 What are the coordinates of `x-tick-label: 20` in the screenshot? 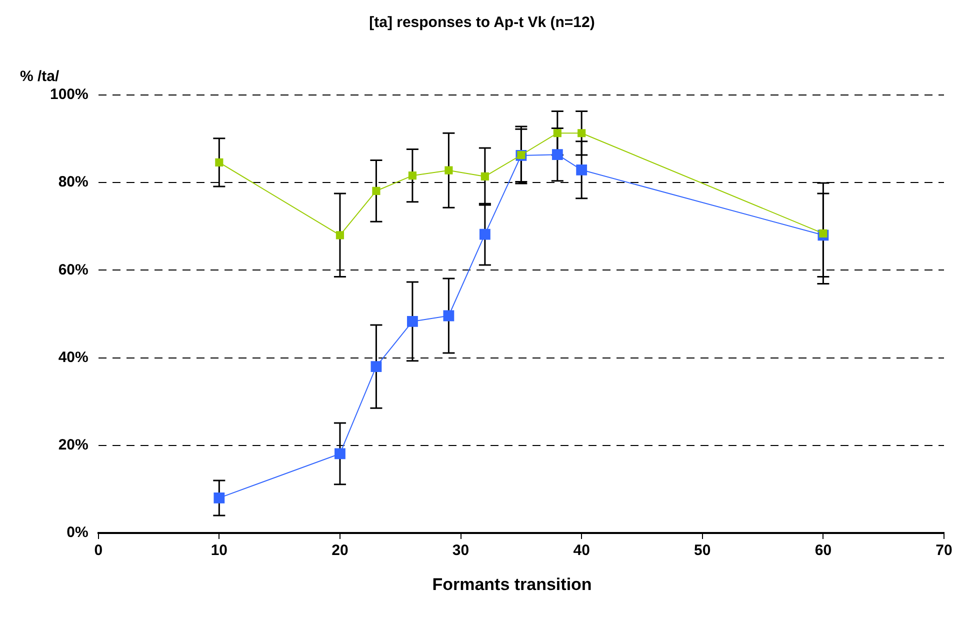 It's located at (340, 551).